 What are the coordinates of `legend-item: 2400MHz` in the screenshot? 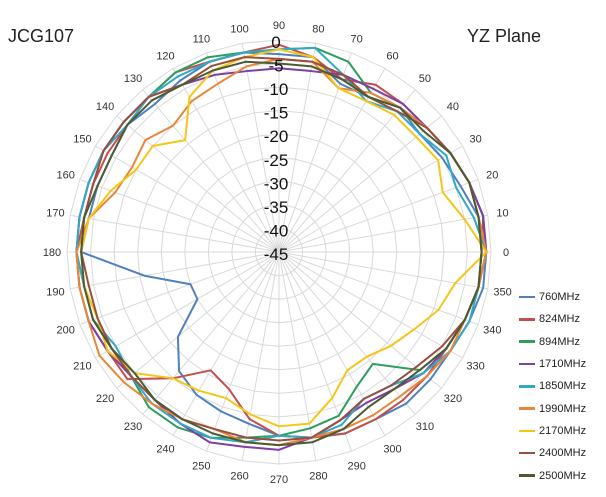 It's located at (562, 453).